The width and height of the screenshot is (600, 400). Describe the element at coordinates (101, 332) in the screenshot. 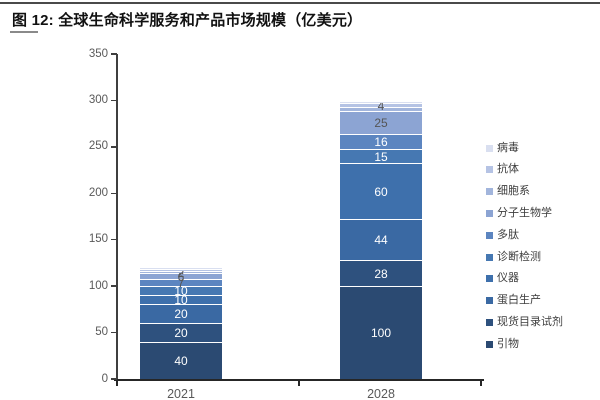

I see `y-axis-tick-label: 50` at that location.